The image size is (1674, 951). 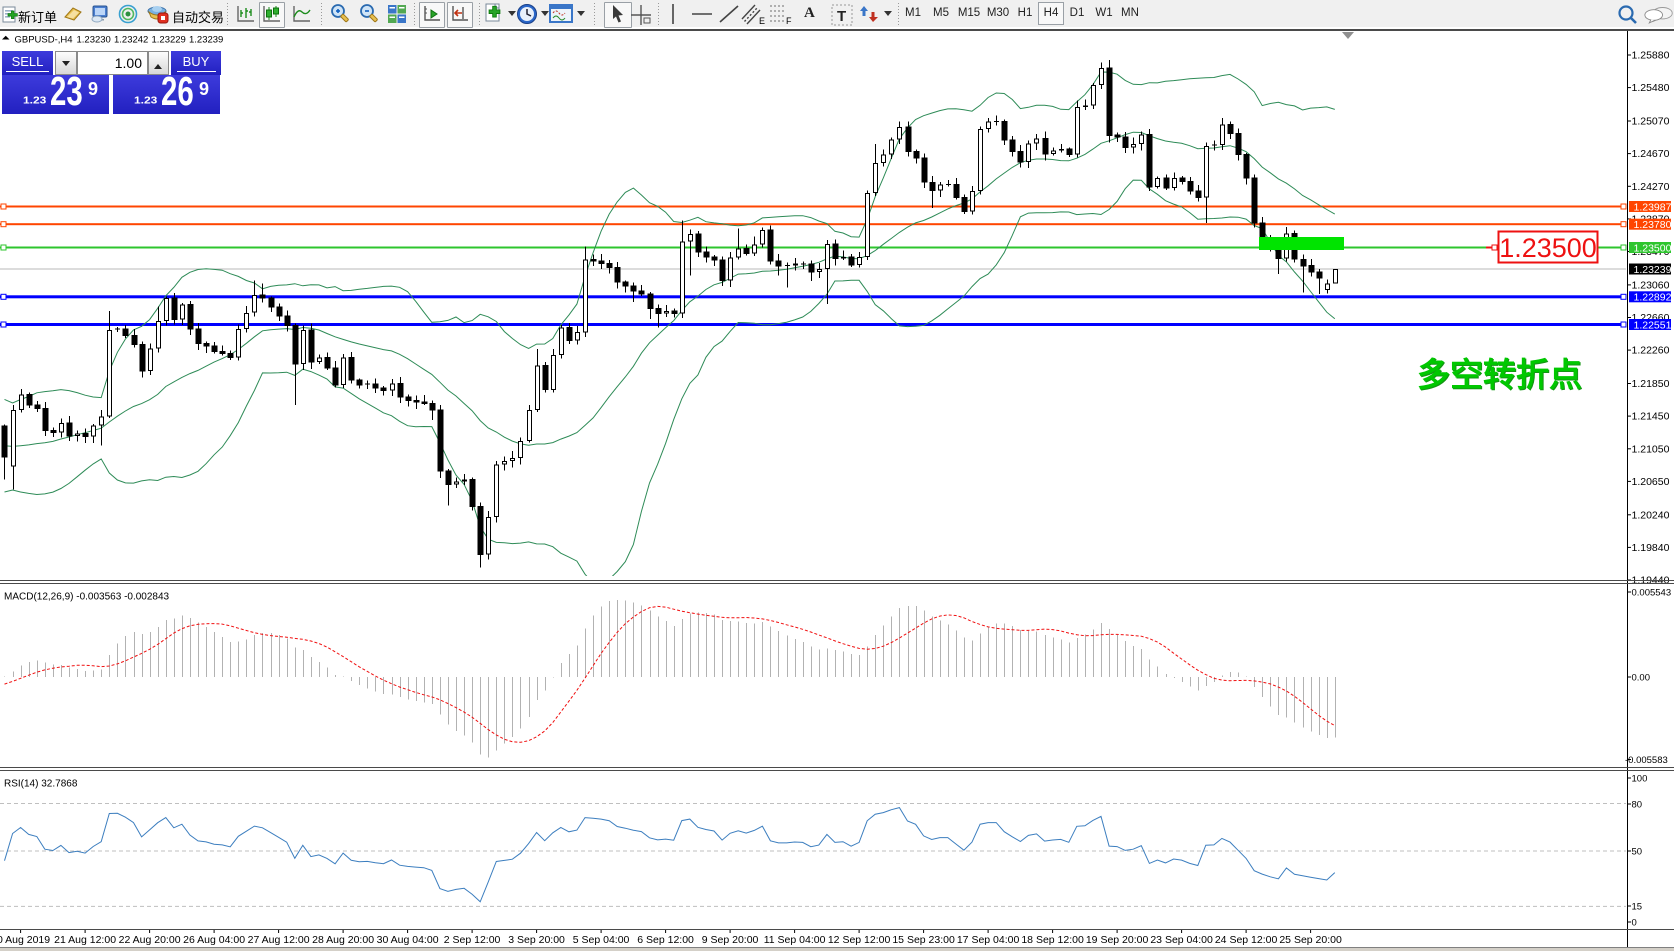 I want to click on svg-text: 1.20240, so click(x=1651, y=515).